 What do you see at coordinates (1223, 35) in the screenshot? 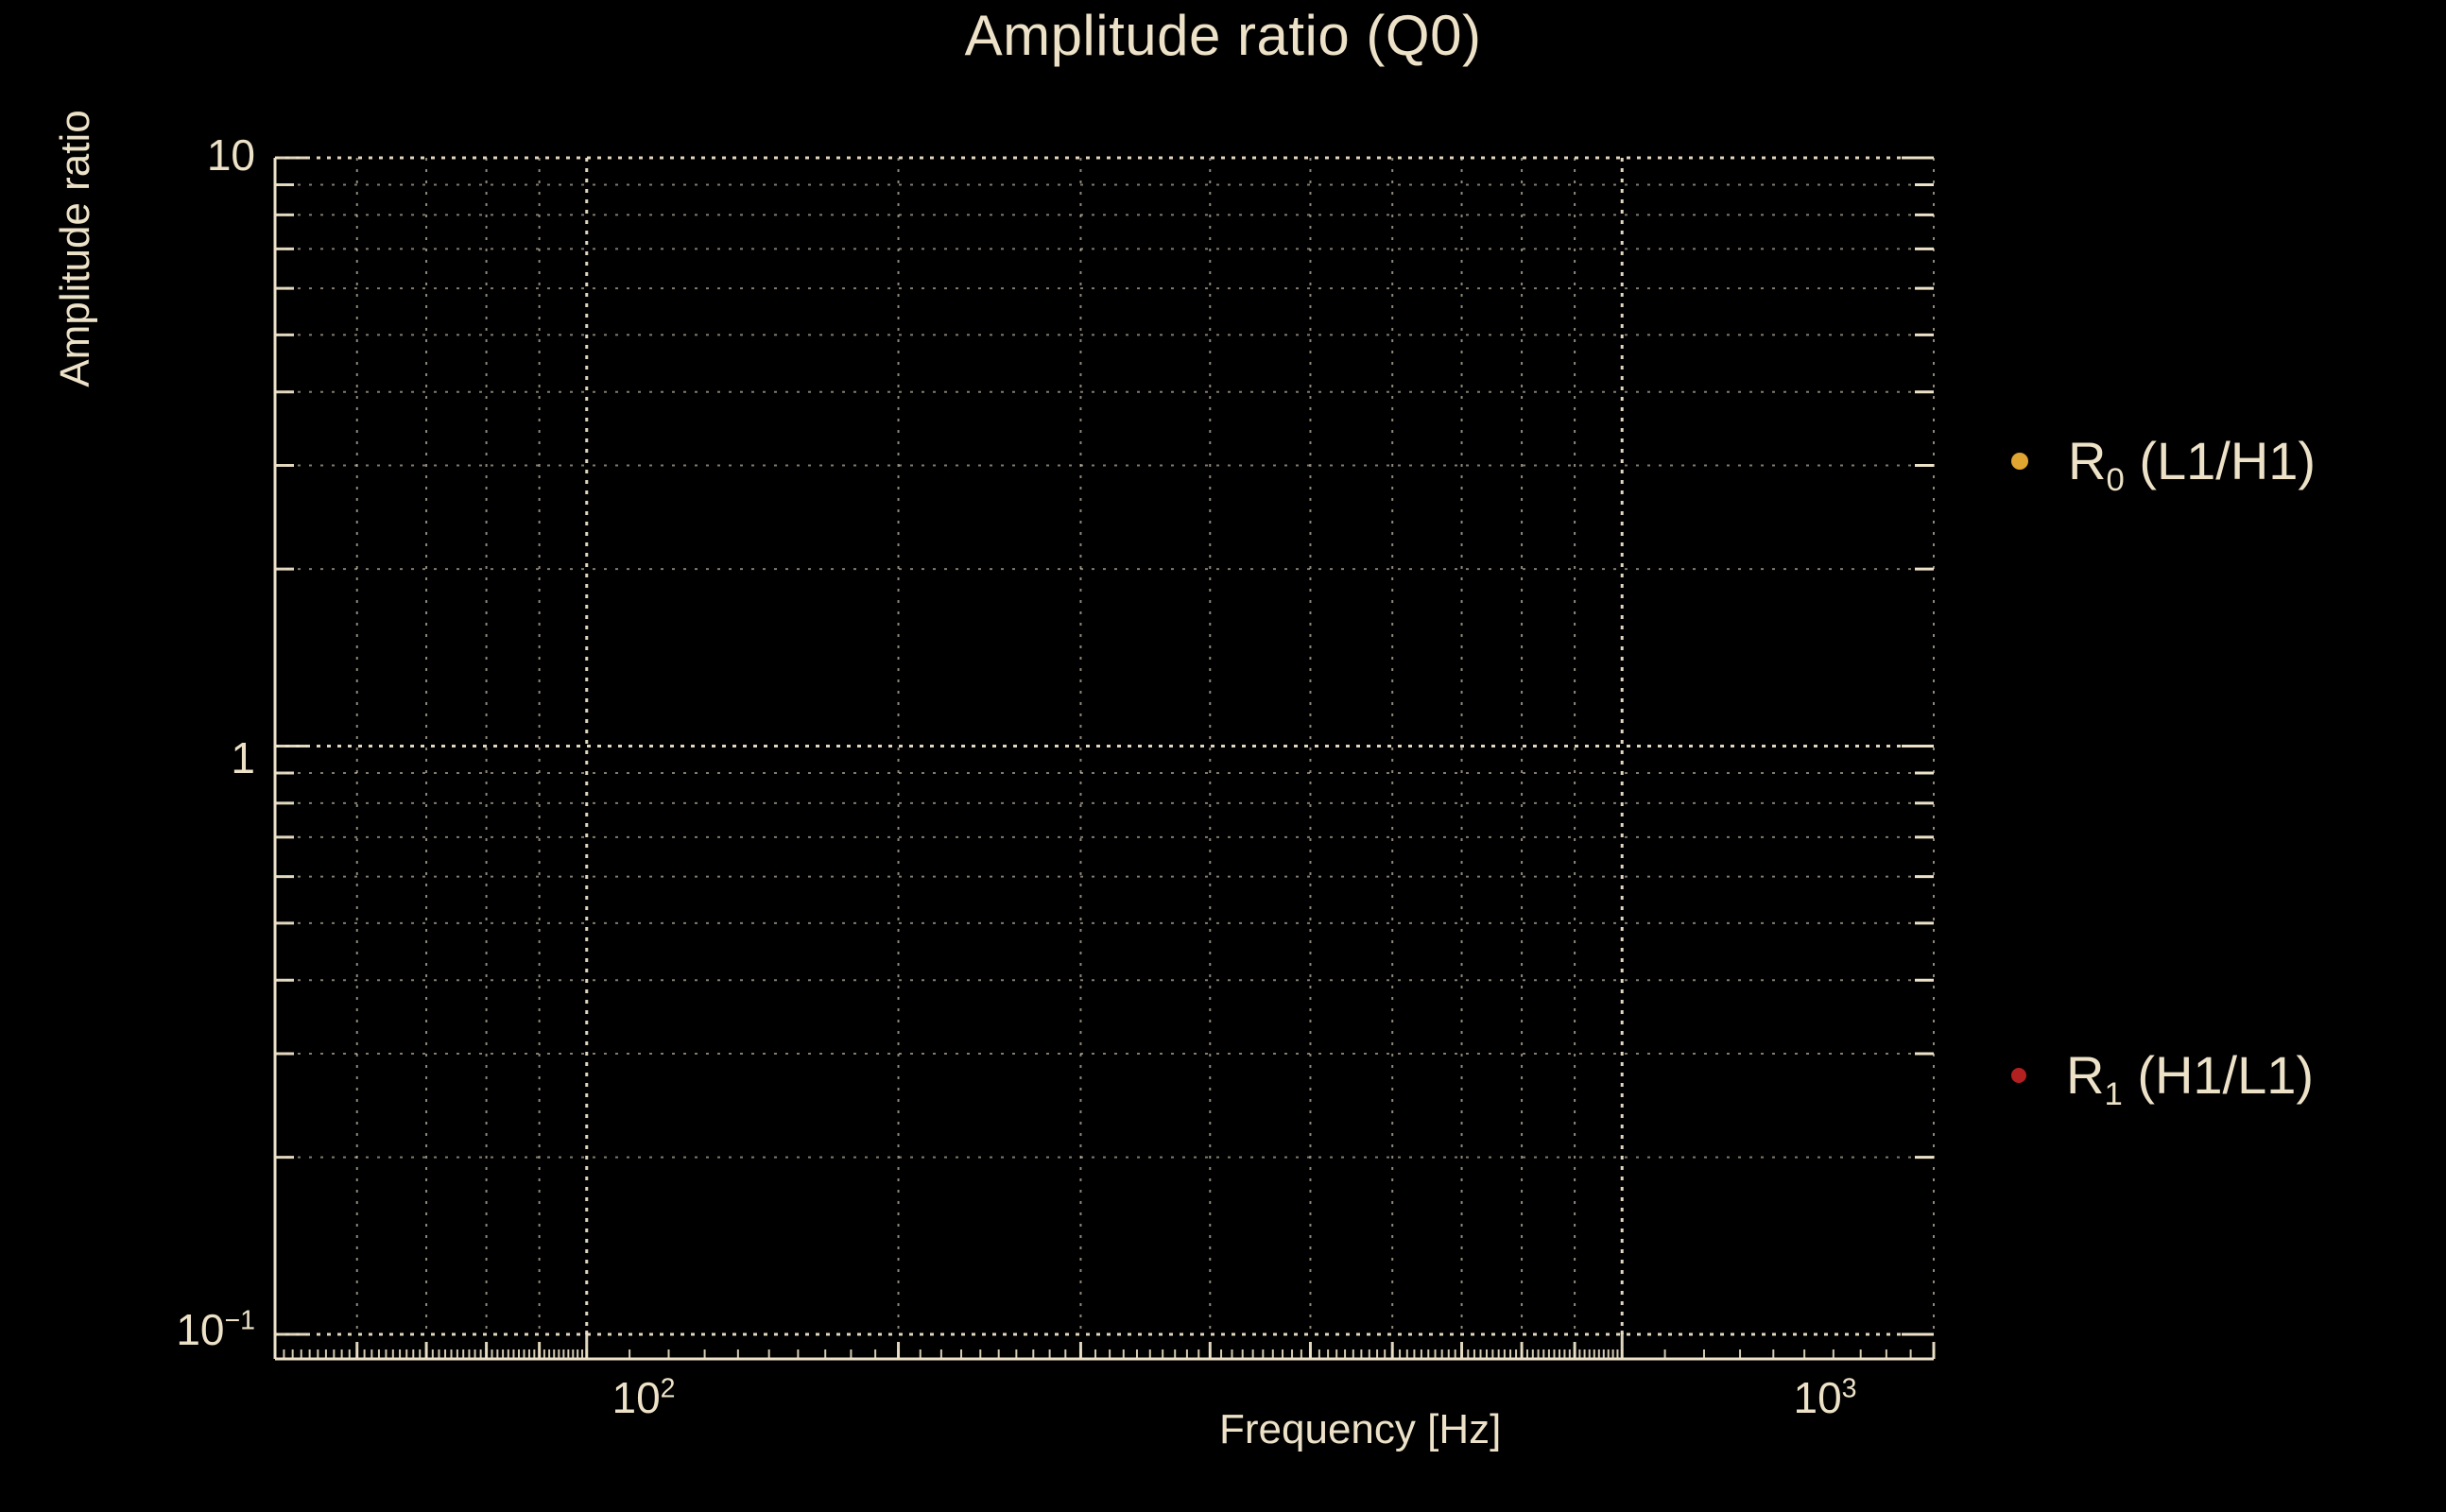
I see `chart-title: Amplitude ratio (Q0)` at bounding box center [1223, 35].